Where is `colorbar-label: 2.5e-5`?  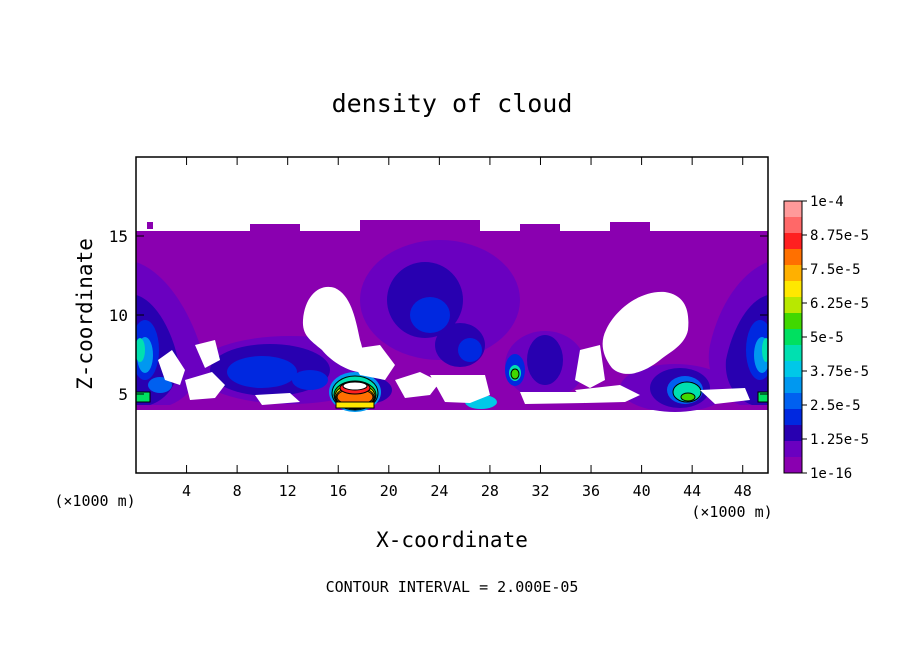 colorbar-label: 2.5e-5 is located at coordinates (835, 406).